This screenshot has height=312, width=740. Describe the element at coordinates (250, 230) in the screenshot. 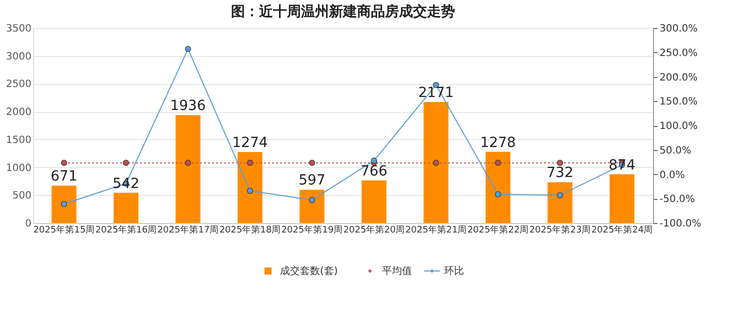

I see `x-tick-label: 2025年第18周` at that location.